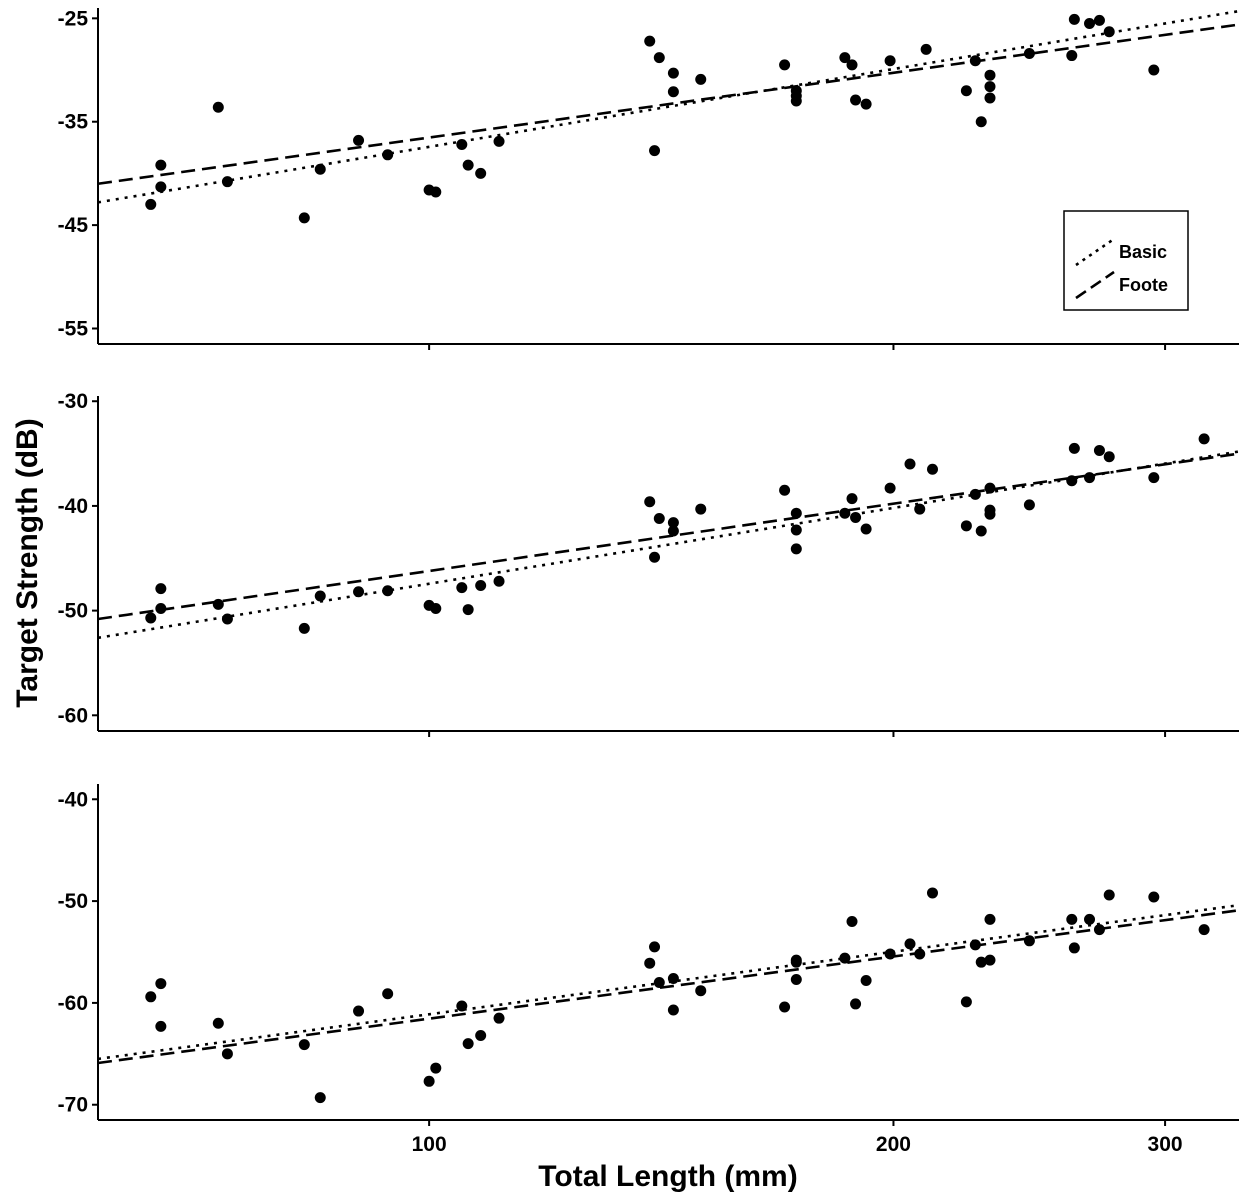 The width and height of the screenshot is (1253, 1197). What do you see at coordinates (73, 18) in the screenshot?
I see `y-tick-label: -25` at bounding box center [73, 18].